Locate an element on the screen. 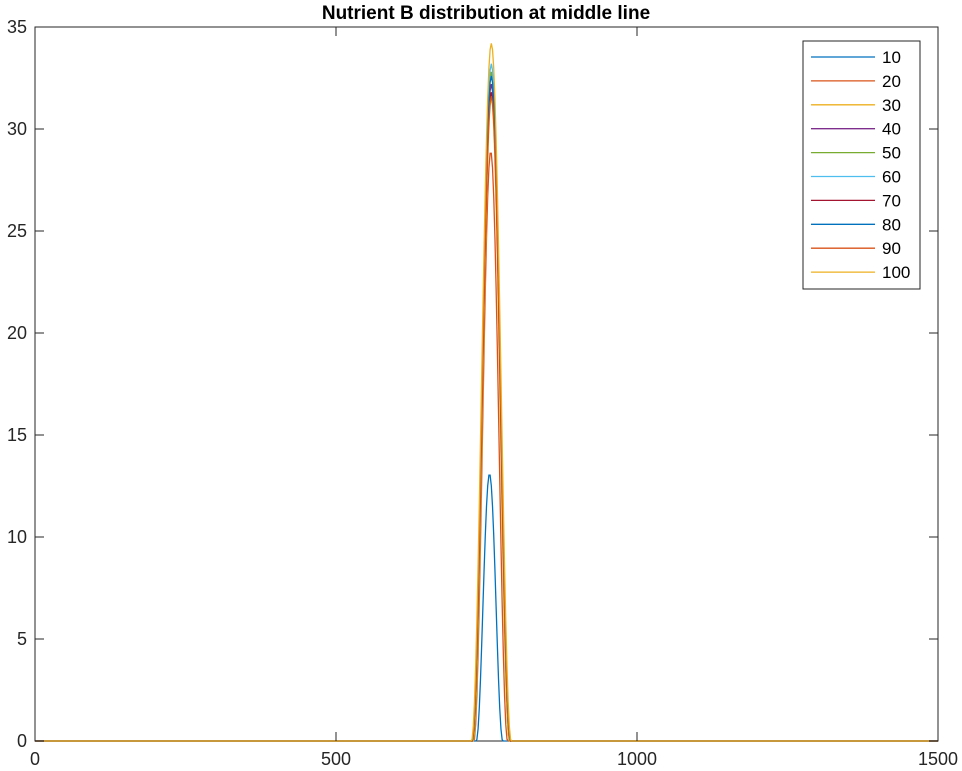 The height and width of the screenshot is (771, 962). legend-label-60: 60 is located at coordinates (891, 177).